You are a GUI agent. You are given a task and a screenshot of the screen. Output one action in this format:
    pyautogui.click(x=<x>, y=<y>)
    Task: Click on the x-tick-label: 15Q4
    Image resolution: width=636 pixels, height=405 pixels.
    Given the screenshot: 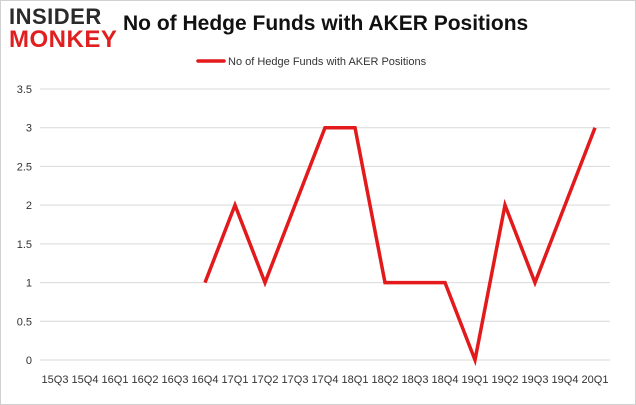 What is the action you would take?
    pyautogui.click(x=85, y=380)
    